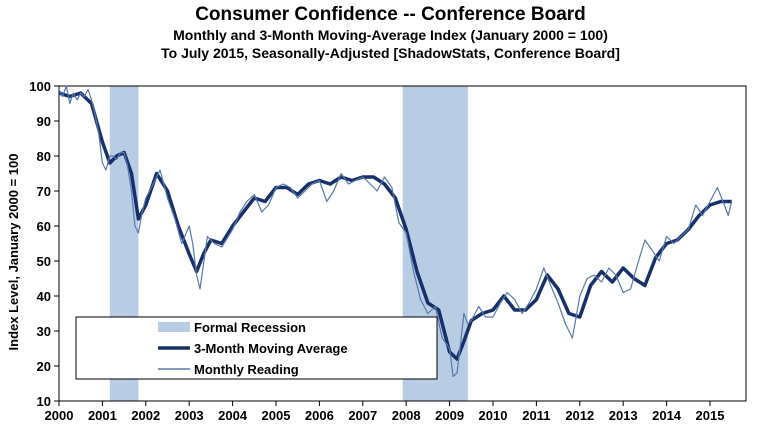 This screenshot has height=446, width=781. I want to click on x-tick-label: 2006, so click(319, 415).